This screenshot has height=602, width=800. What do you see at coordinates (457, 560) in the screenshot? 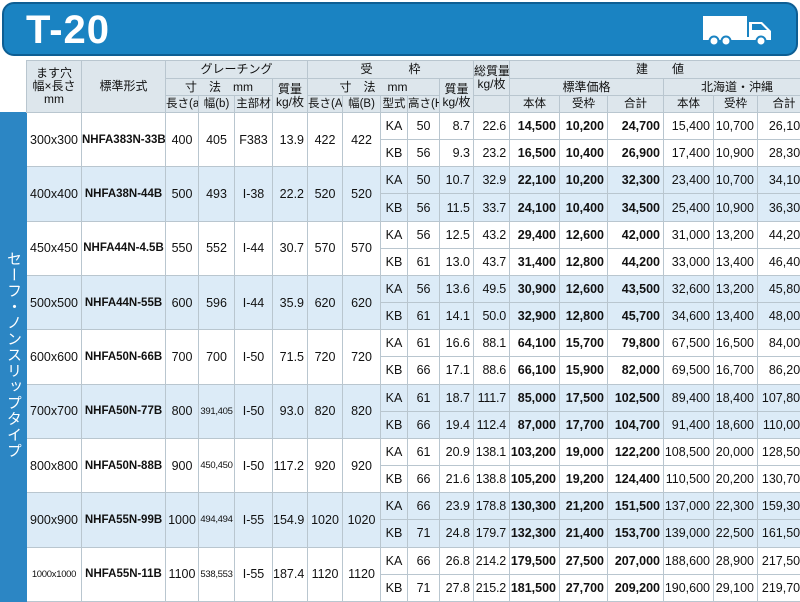
I see `frame-weight-cell: 26.8` at bounding box center [457, 560].